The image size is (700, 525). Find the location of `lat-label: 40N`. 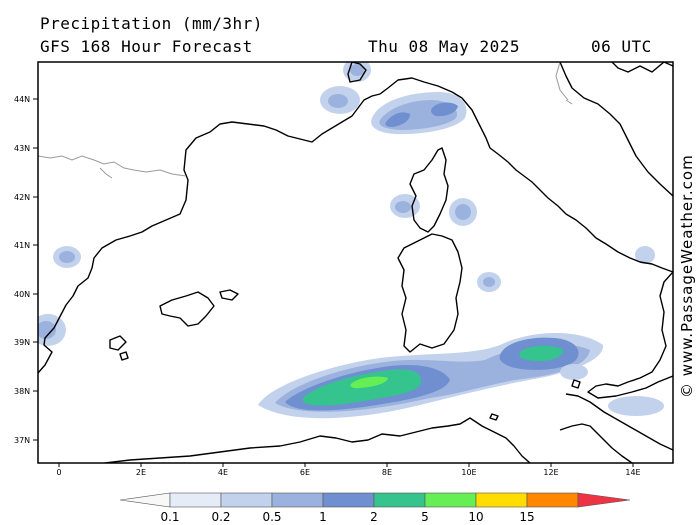

lat-label: 40N is located at coordinates (22, 294).